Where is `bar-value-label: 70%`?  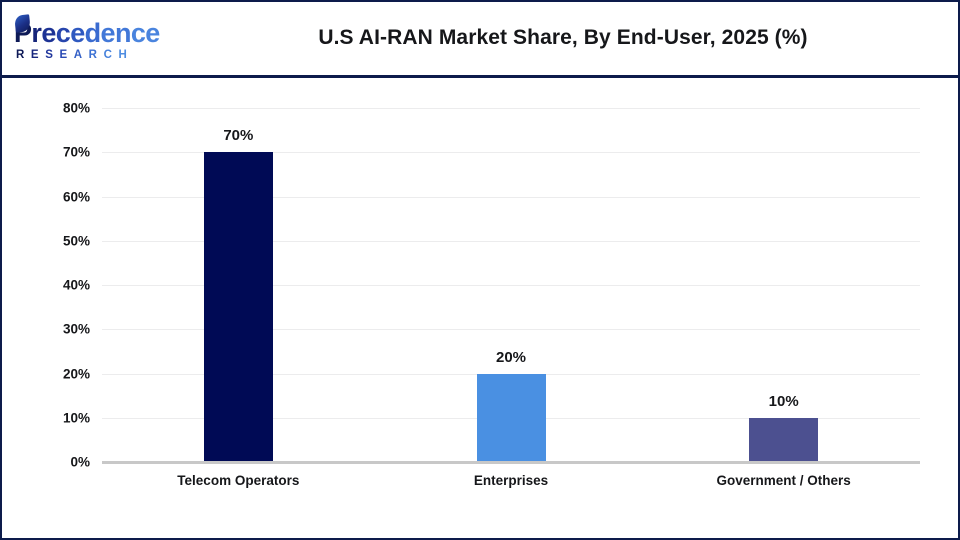 bar-value-label: 70% is located at coordinates (238, 136).